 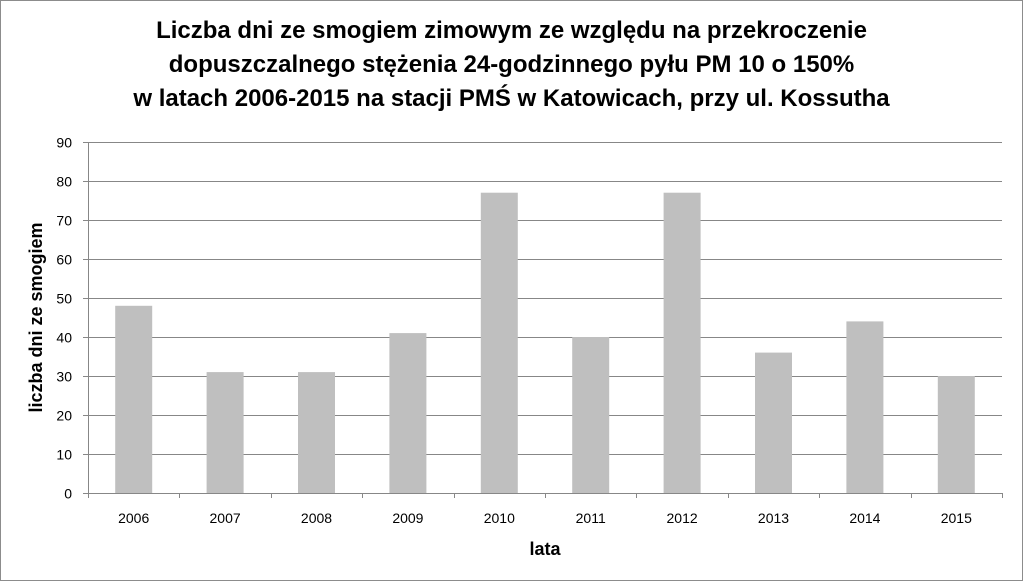 What do you see at coordinates (956, 434) in the screenshot?
I see `bar-2015` at bounding box center [956, 434].